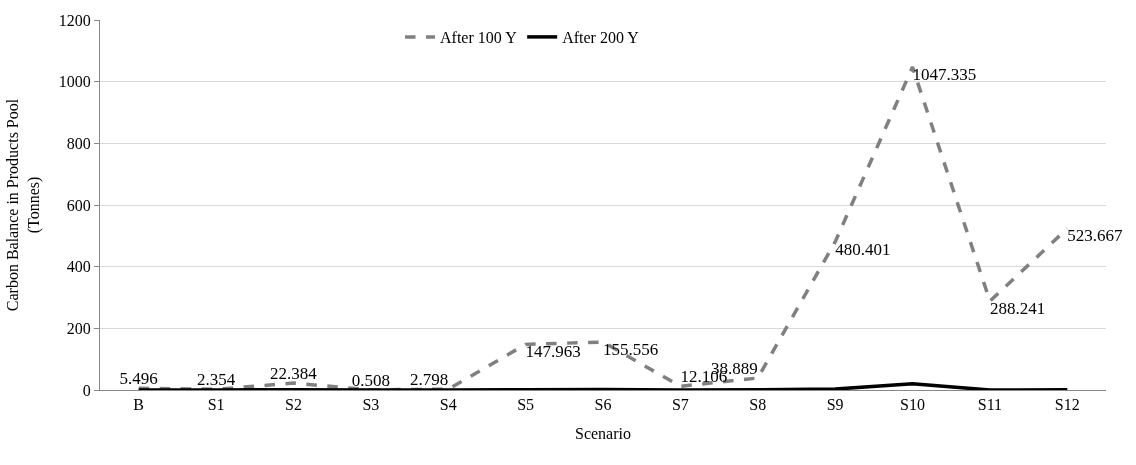 The width and height of the screenshot is (1136, 465). What do you see at coordinates (863, 249) in the screenshot?
I see `data-label: 480.401` at bounding box center [863, 249].